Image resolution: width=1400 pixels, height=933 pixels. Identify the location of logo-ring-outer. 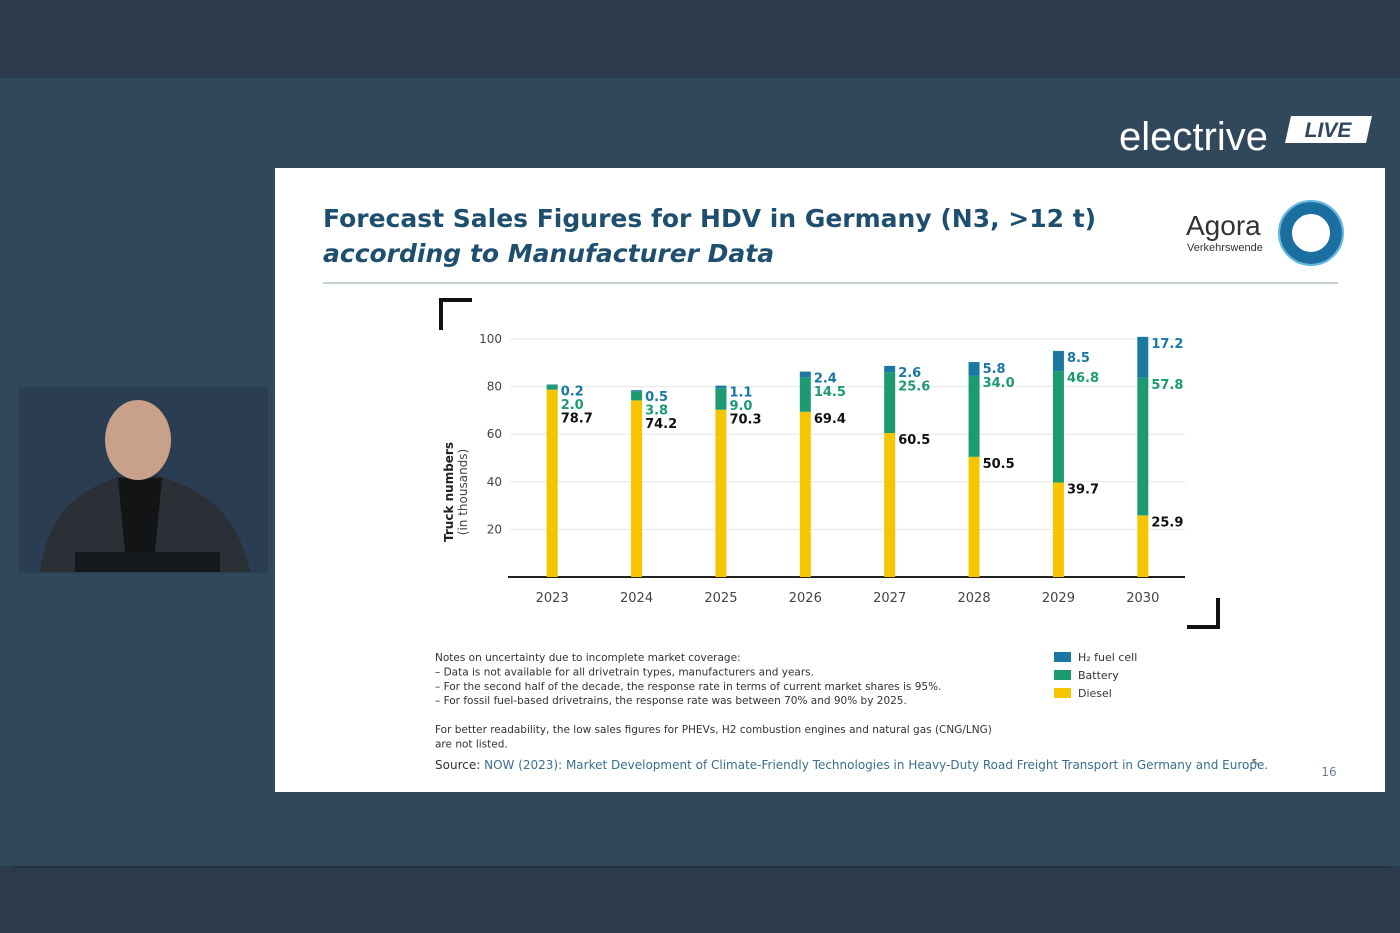
(1311, 233).